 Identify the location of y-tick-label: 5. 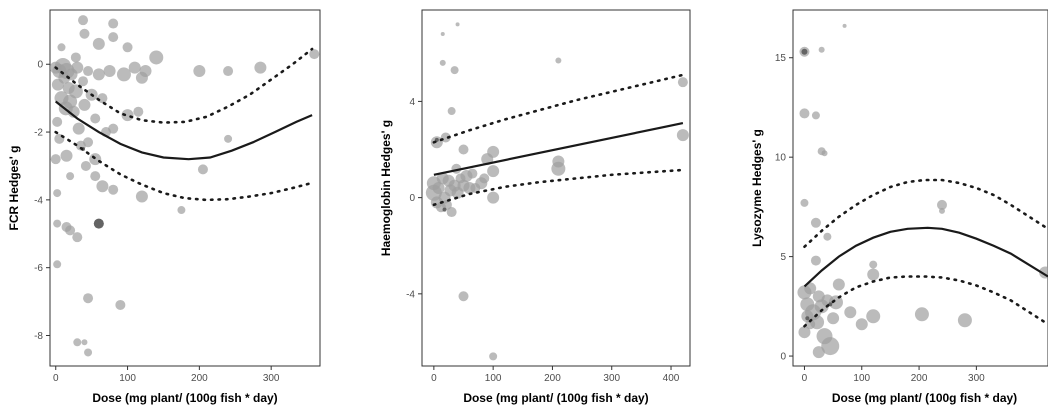
(783, 257).